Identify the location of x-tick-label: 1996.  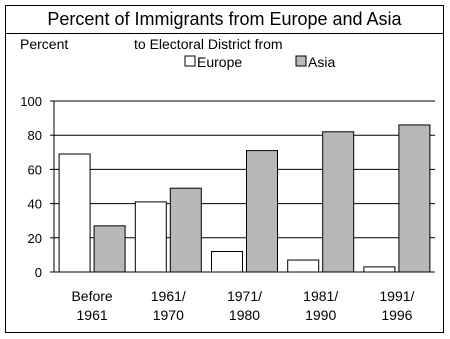
(396, 315).